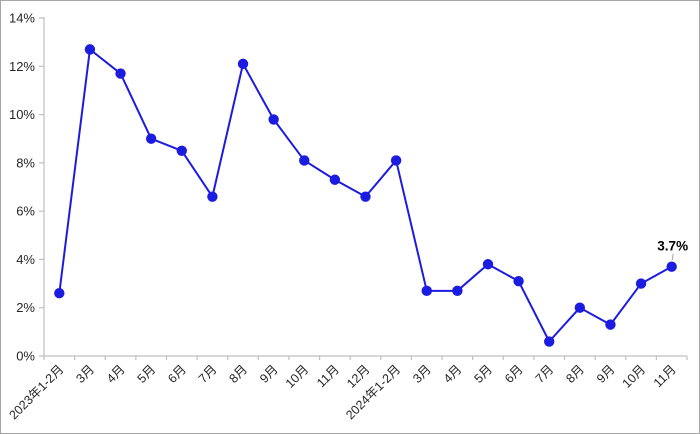 The width and height of the screenshot is (700, 434). What do you see at coordinates (672, 257) in the screenshot?
I see `annotation-leader-line` at bounding box center [672, 257].